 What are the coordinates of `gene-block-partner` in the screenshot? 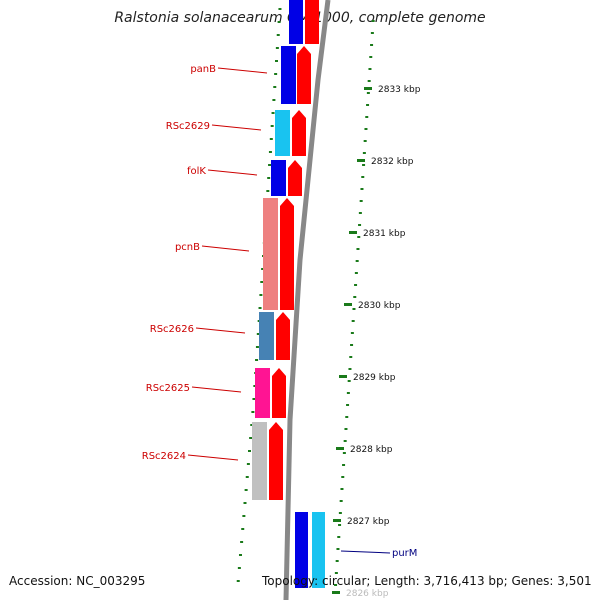 It's located at (318, 550).